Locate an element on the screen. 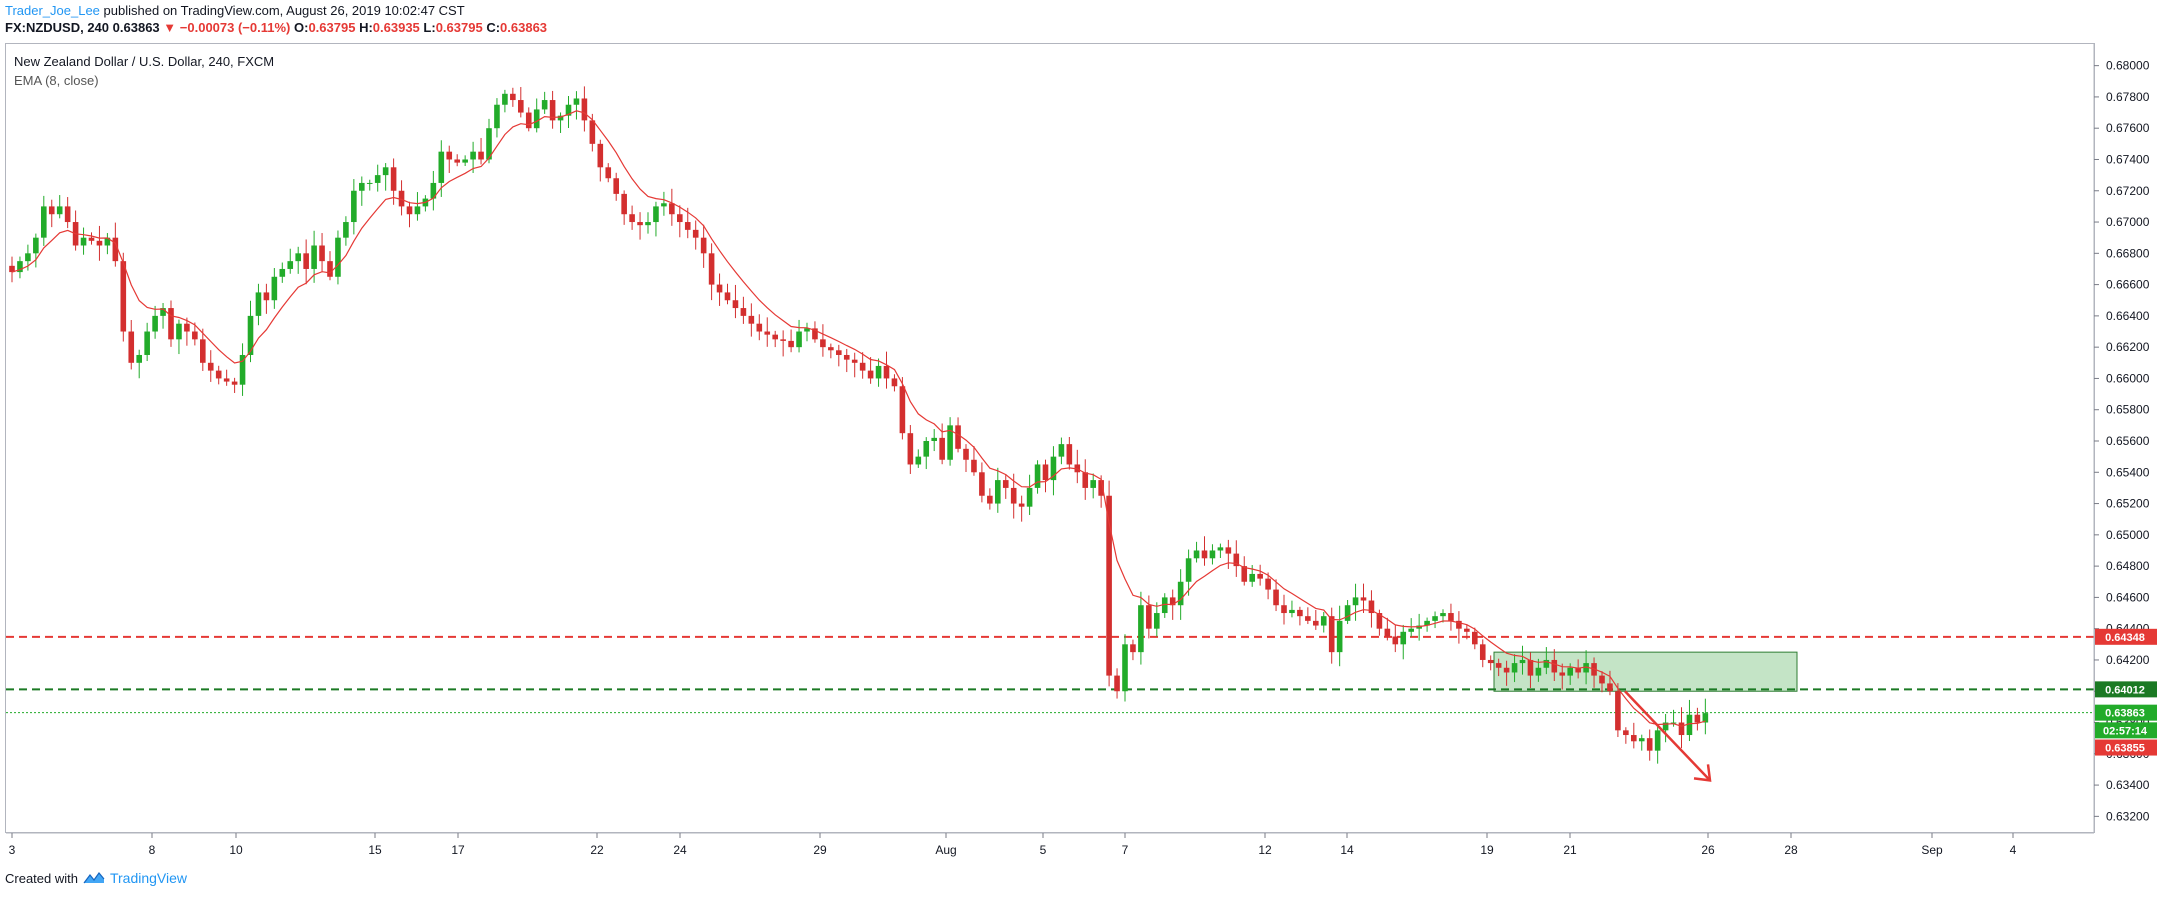 This screenshot has height=898, width=2157. tradingview-brand: TradingView is located at coordinates (148, 878).